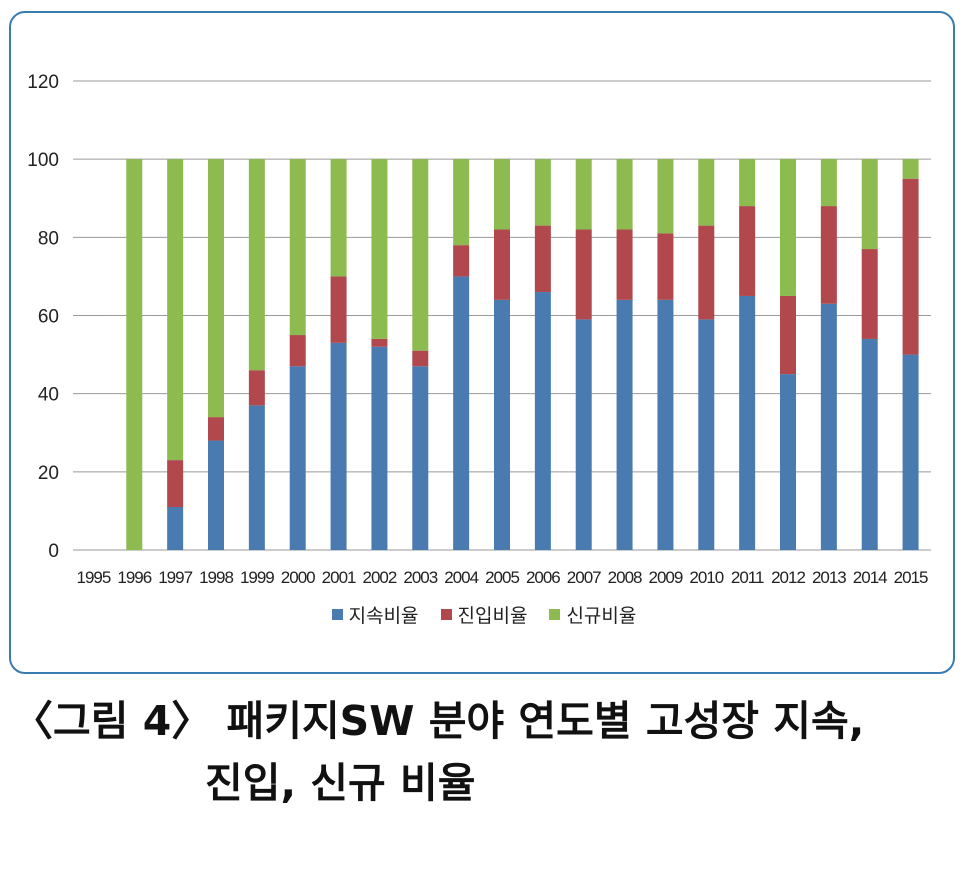 The height and width of the screenshot is (870, 962). Describe the element at coordinates (48, 238) in the screenshot. I see `y-tick-label: 80` at that location.